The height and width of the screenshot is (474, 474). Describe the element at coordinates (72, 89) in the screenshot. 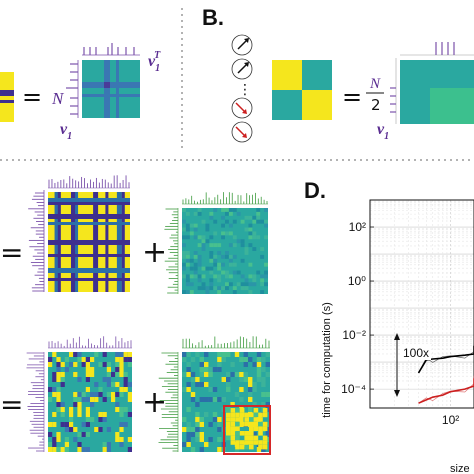

I see `panel-a-left-vector-ticks` at that location.